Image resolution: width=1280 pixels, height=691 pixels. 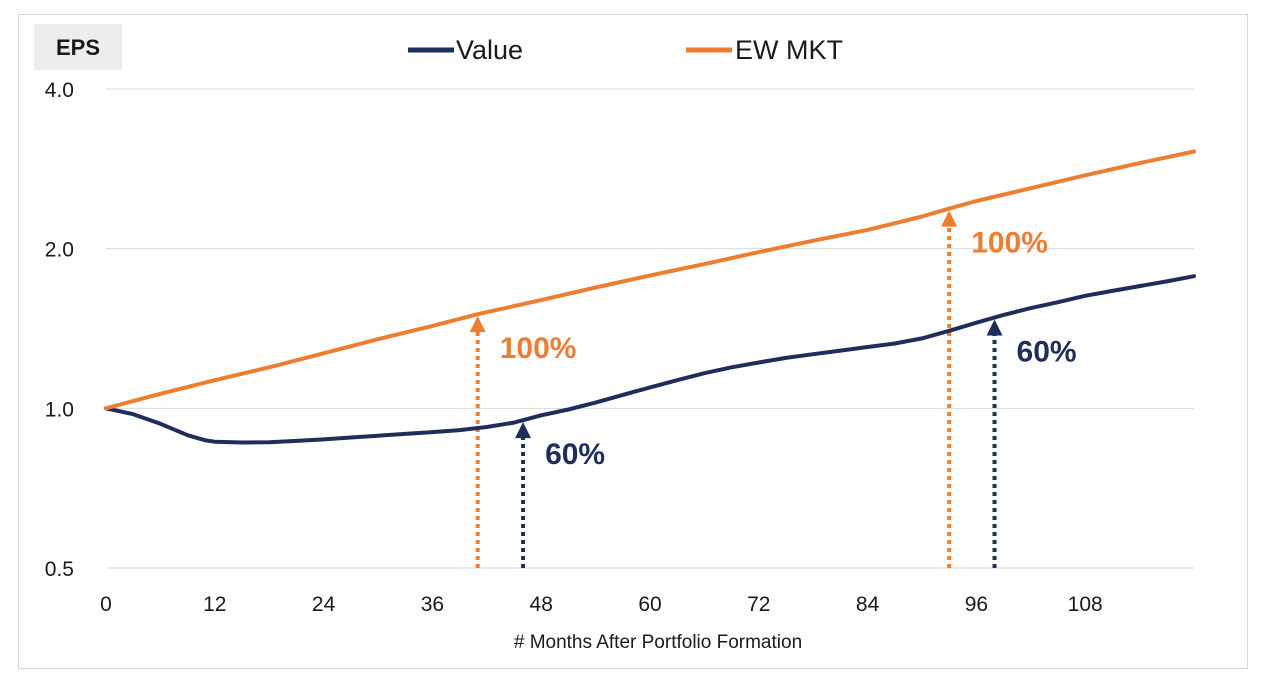 I want to click on y-tick-label: 4.0, so click(x=59, y=90).